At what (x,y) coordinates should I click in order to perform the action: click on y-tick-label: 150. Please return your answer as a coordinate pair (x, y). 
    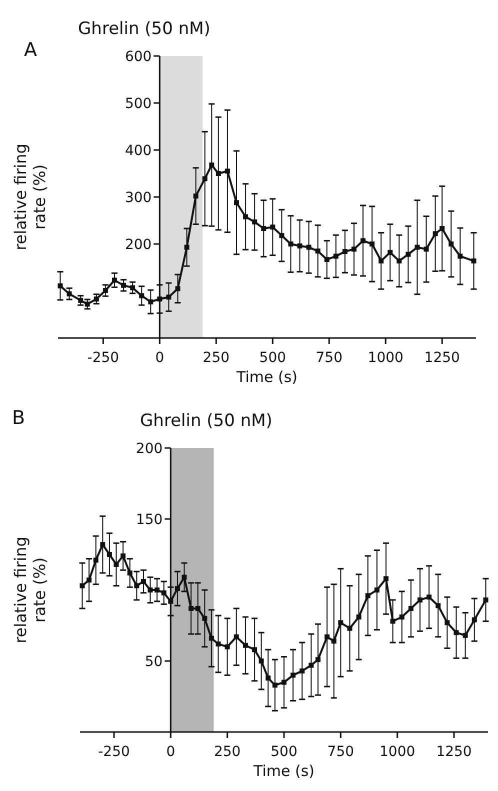
    Looking at the image, I should click on (149, 520).